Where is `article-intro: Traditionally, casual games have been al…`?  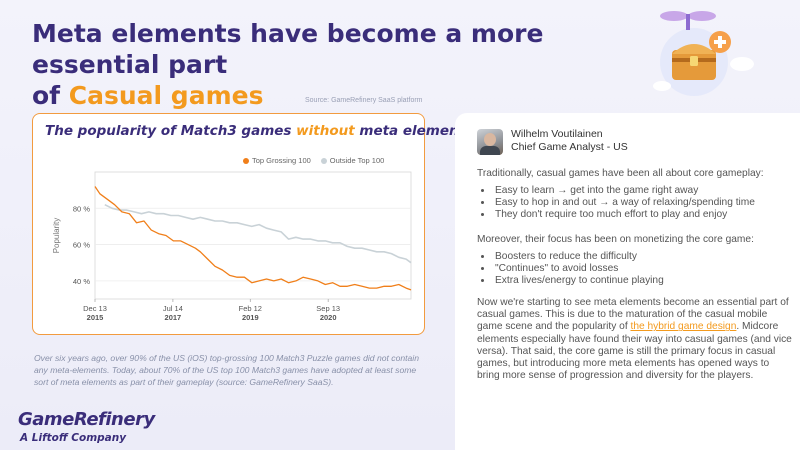
article-intro: Traditionally, casual games have been al… is located at coordinates (620, 173).